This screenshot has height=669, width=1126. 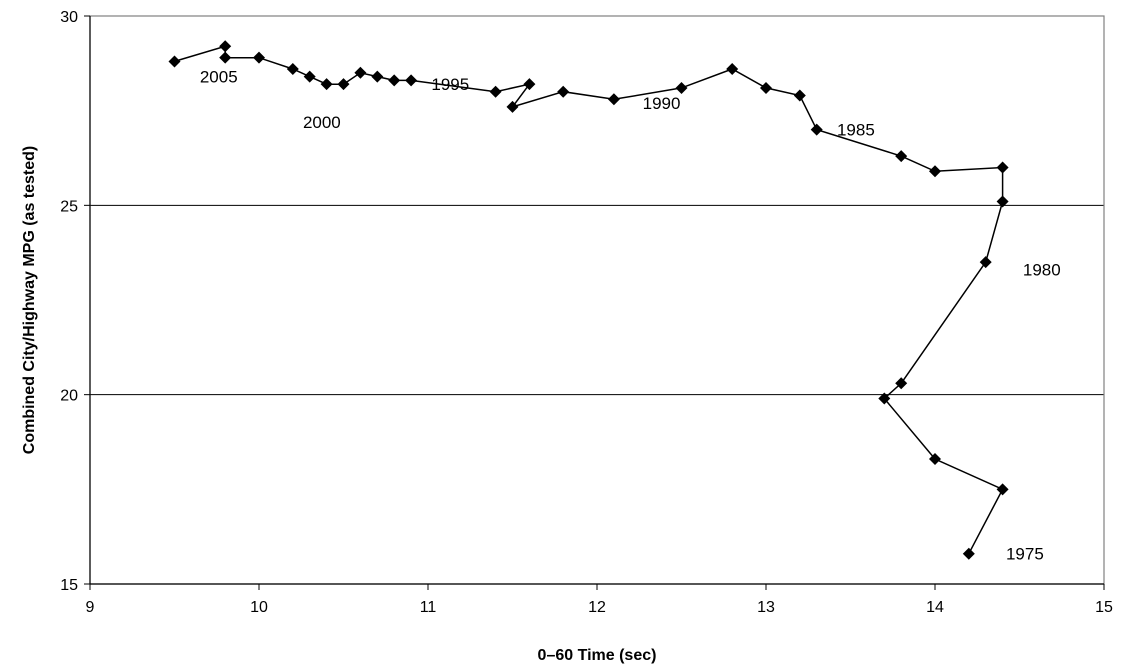 I want to click on year-label: 1985, so click(x=856, y=130).